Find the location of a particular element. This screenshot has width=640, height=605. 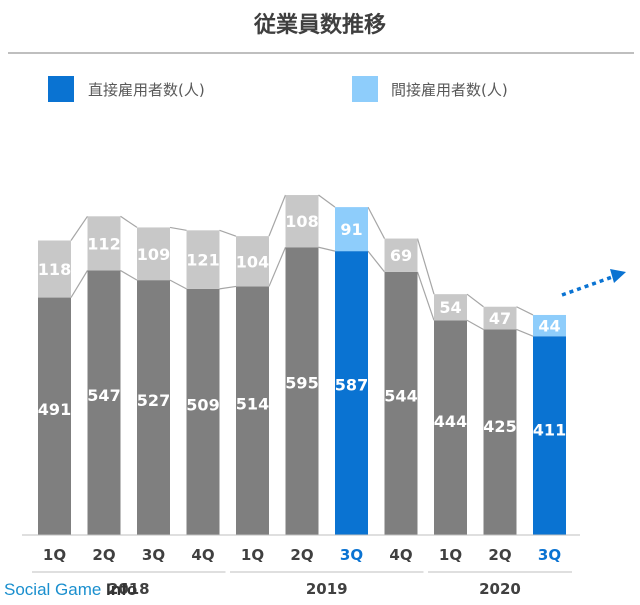

value-label-indirect: 109 is located at coordinates (153, 254).